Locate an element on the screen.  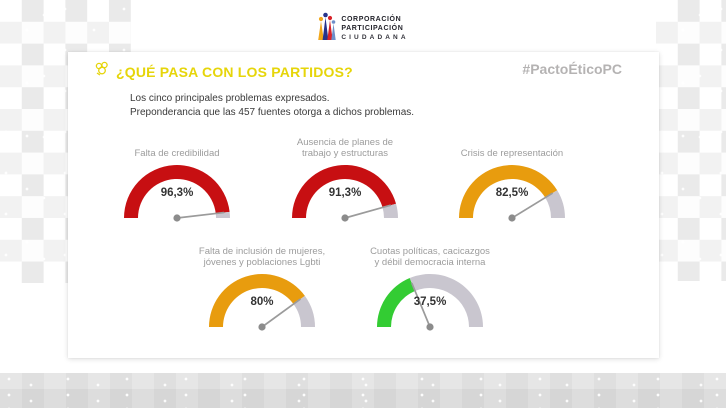
corporacion-participacion-ciudadana-logo: CORPORACIÓN PARTICIPACIÓN CIUDADANA is located at coordinates (363, 28).